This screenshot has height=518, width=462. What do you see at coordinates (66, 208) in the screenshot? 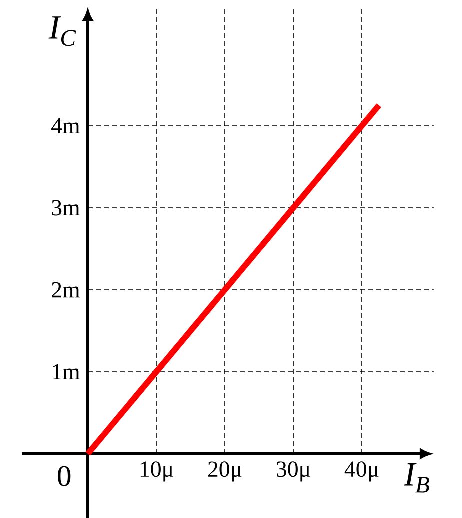
I see `y-tick-label: 3m` at bounding box center [66, 208].